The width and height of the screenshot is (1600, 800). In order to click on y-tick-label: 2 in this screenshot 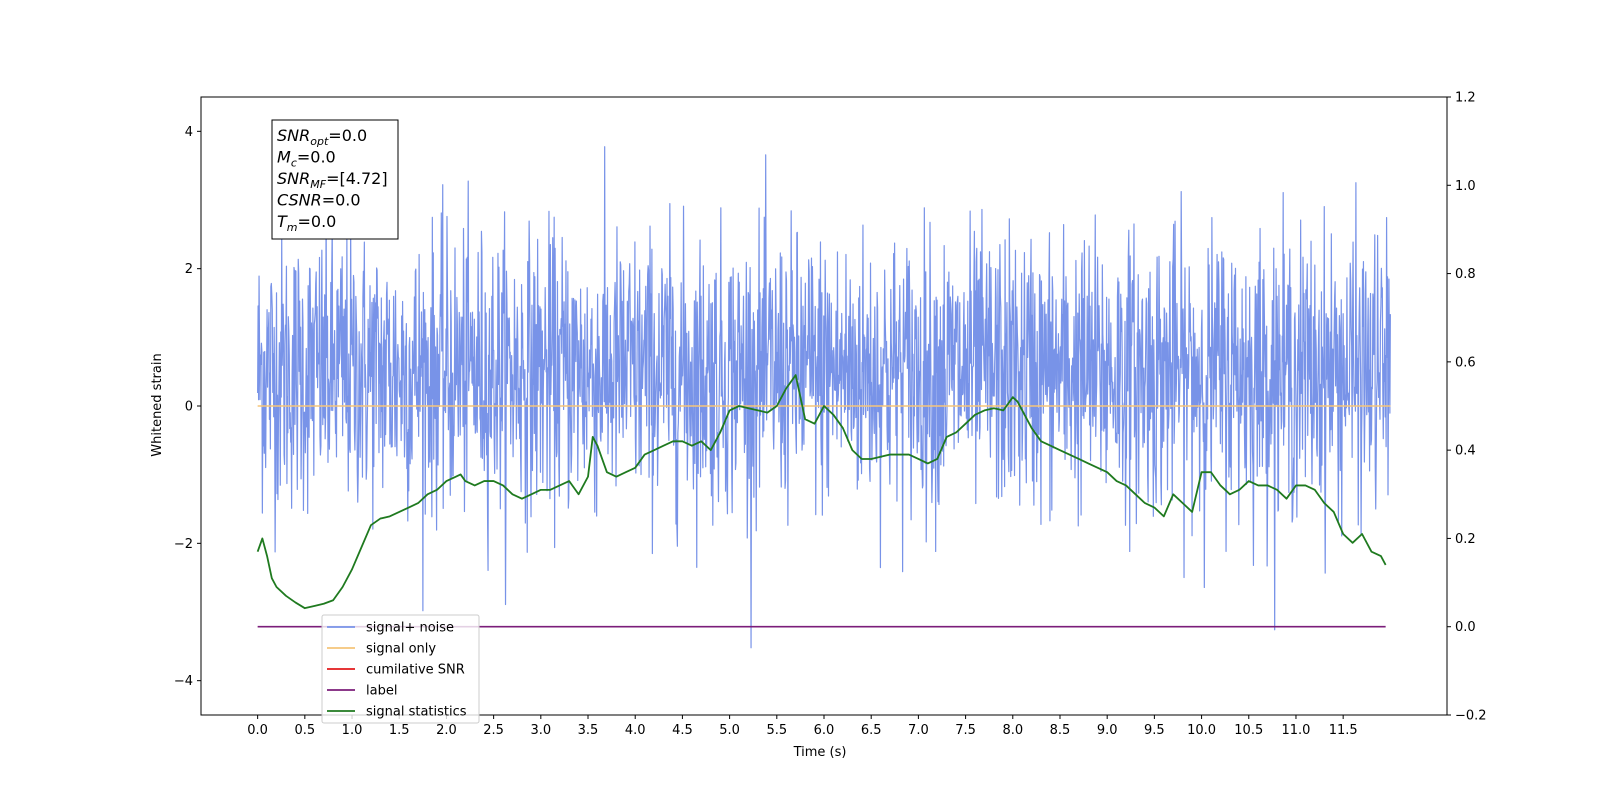, I will do `click(189, 269)`.